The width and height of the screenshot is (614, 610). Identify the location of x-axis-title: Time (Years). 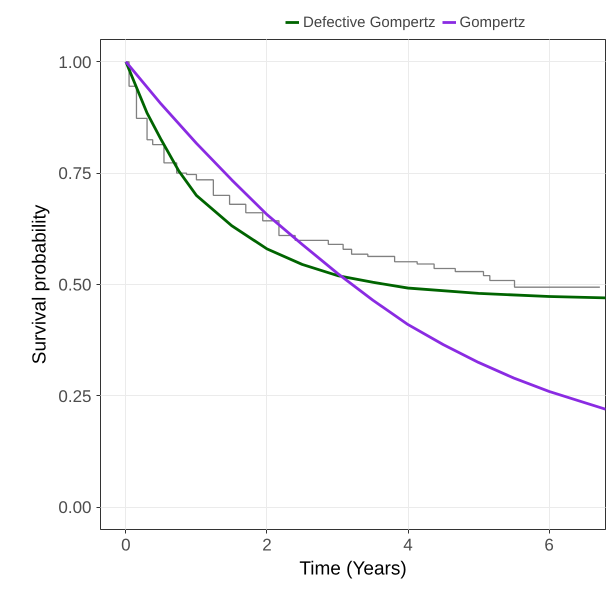
(353, 569).